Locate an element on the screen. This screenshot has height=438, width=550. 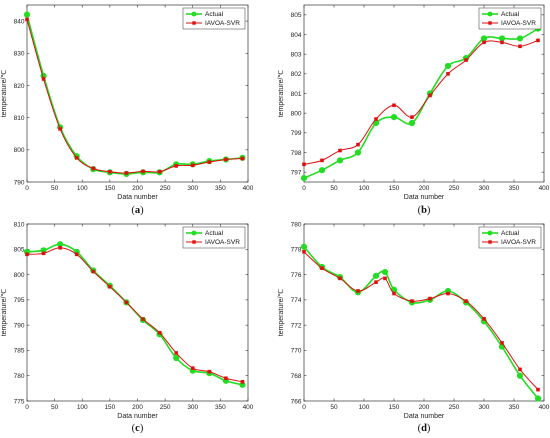
y-tick-label: 774 is located at coordinates (296, 300).